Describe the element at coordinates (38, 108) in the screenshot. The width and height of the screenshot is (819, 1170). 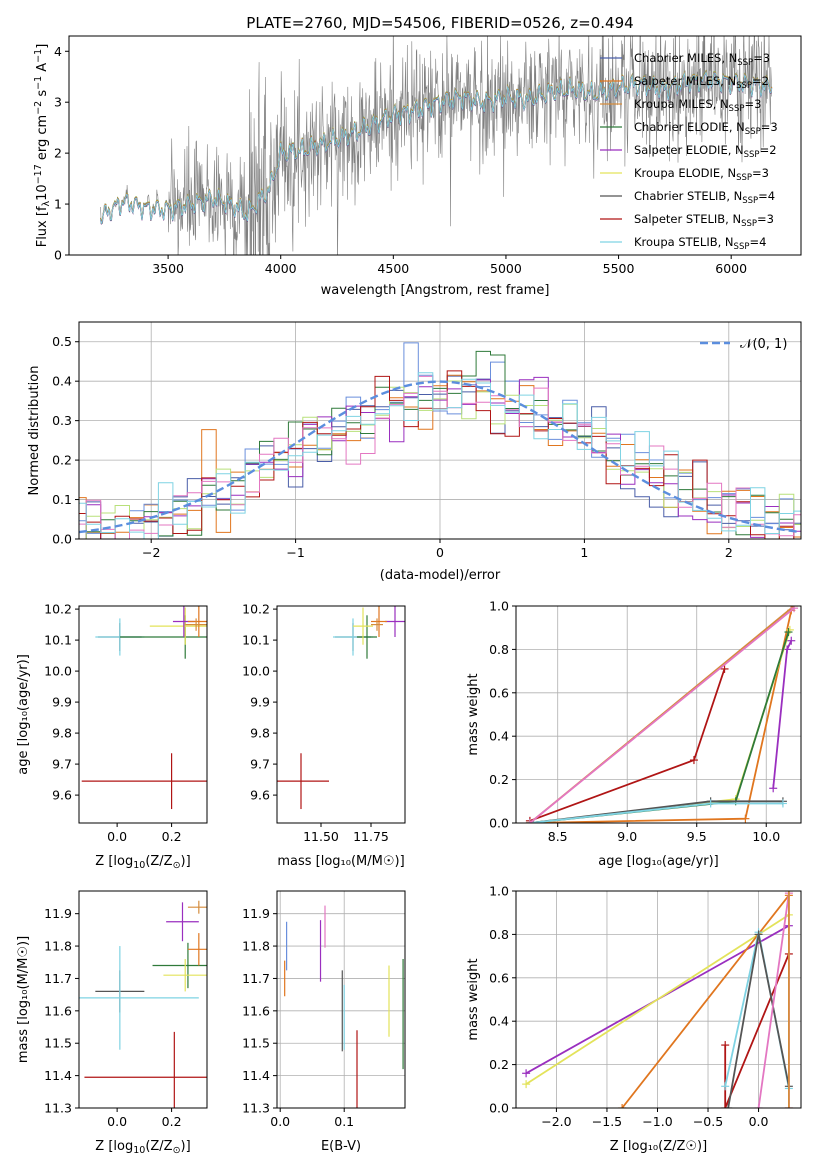
I see `y-axis-label-part: −2` at that location.